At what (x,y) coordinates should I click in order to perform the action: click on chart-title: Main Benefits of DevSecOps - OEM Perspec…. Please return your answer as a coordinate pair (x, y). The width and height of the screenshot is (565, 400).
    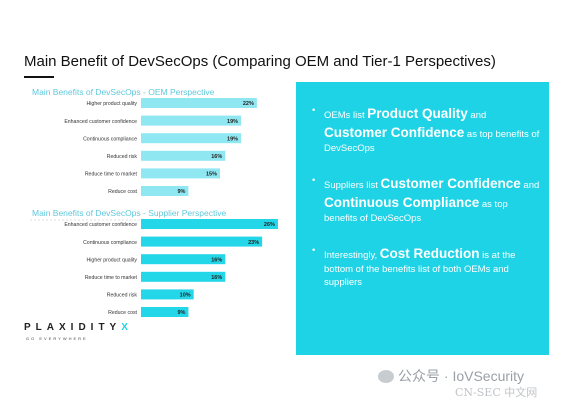
    Looking at the image, I should click on (123, 92).